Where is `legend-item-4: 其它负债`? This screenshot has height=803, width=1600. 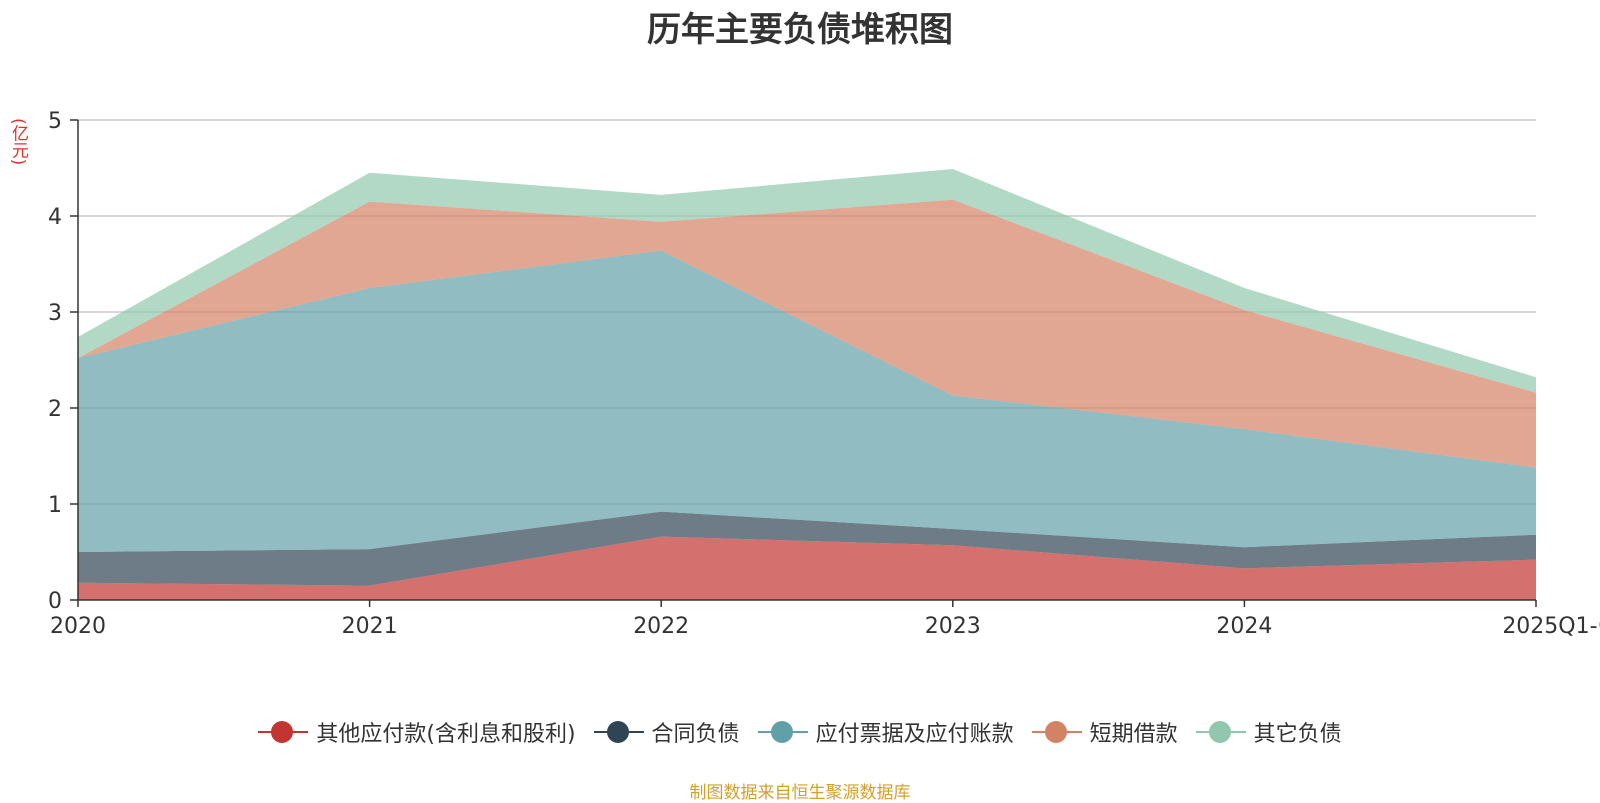
legend-item-4: 其它负债 is located at coordinates (1268, 732).